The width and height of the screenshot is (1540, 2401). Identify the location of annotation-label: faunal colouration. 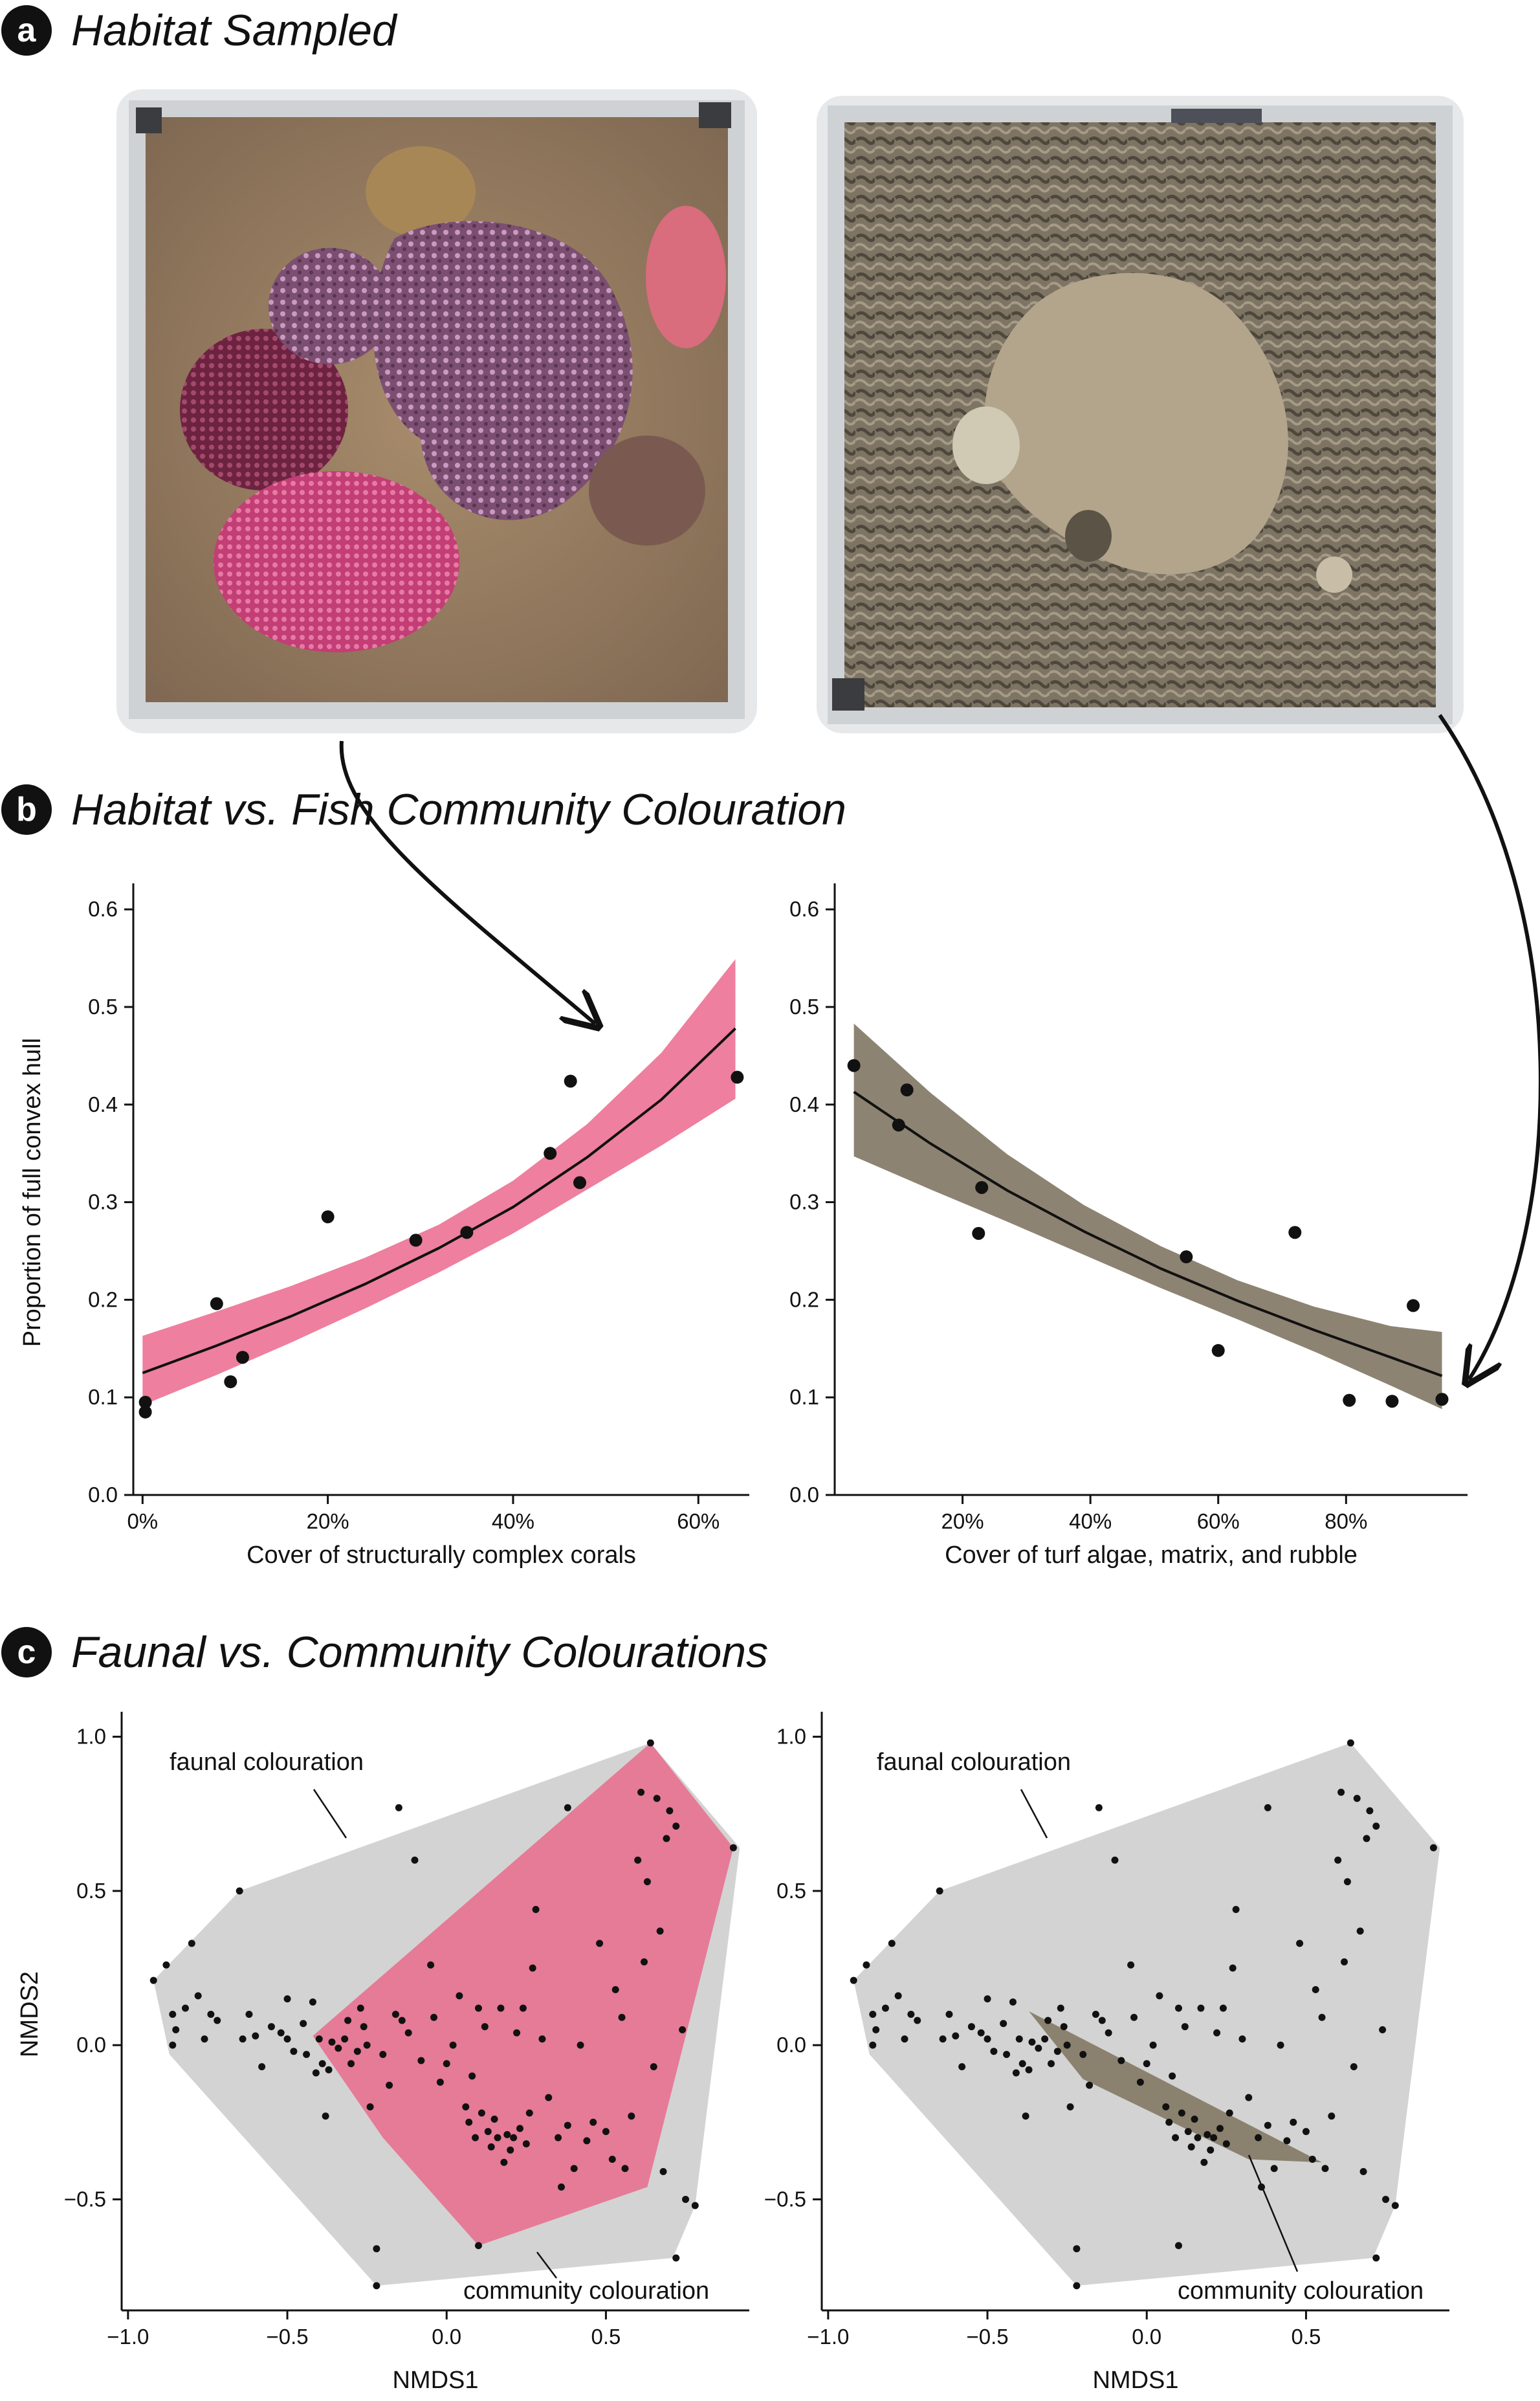
(267, 1762).